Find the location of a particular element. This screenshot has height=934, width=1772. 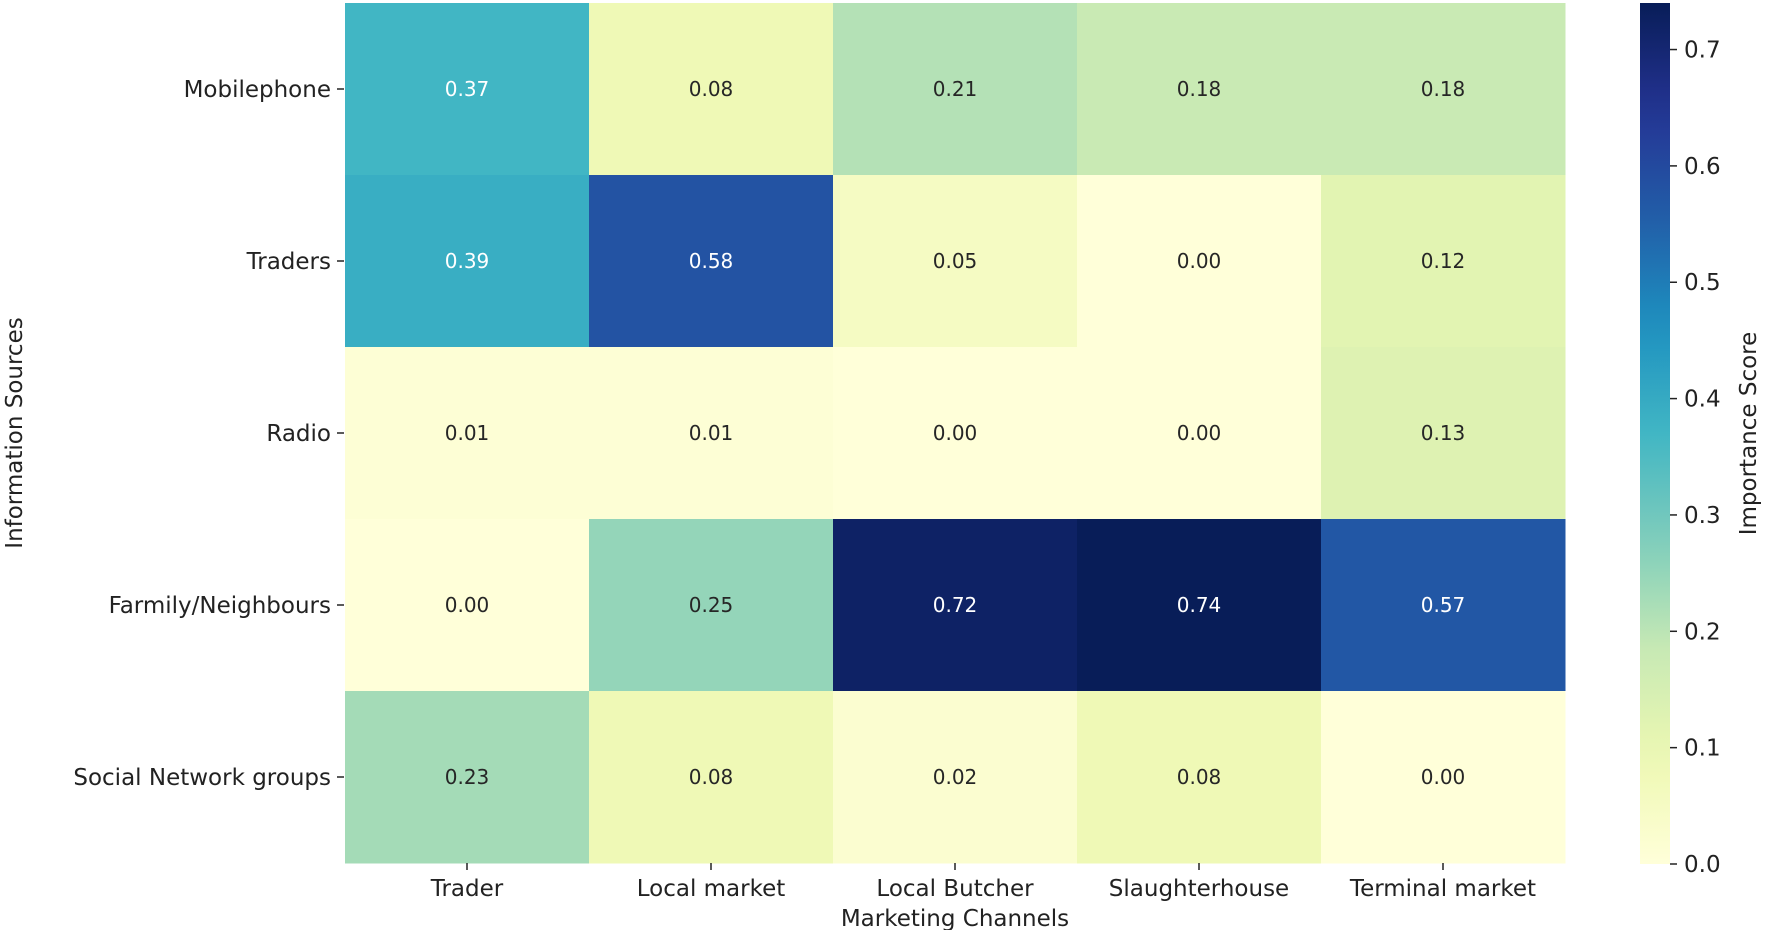

colorbar-tick-label: 0.4 is located at coordinates (1702, 400).